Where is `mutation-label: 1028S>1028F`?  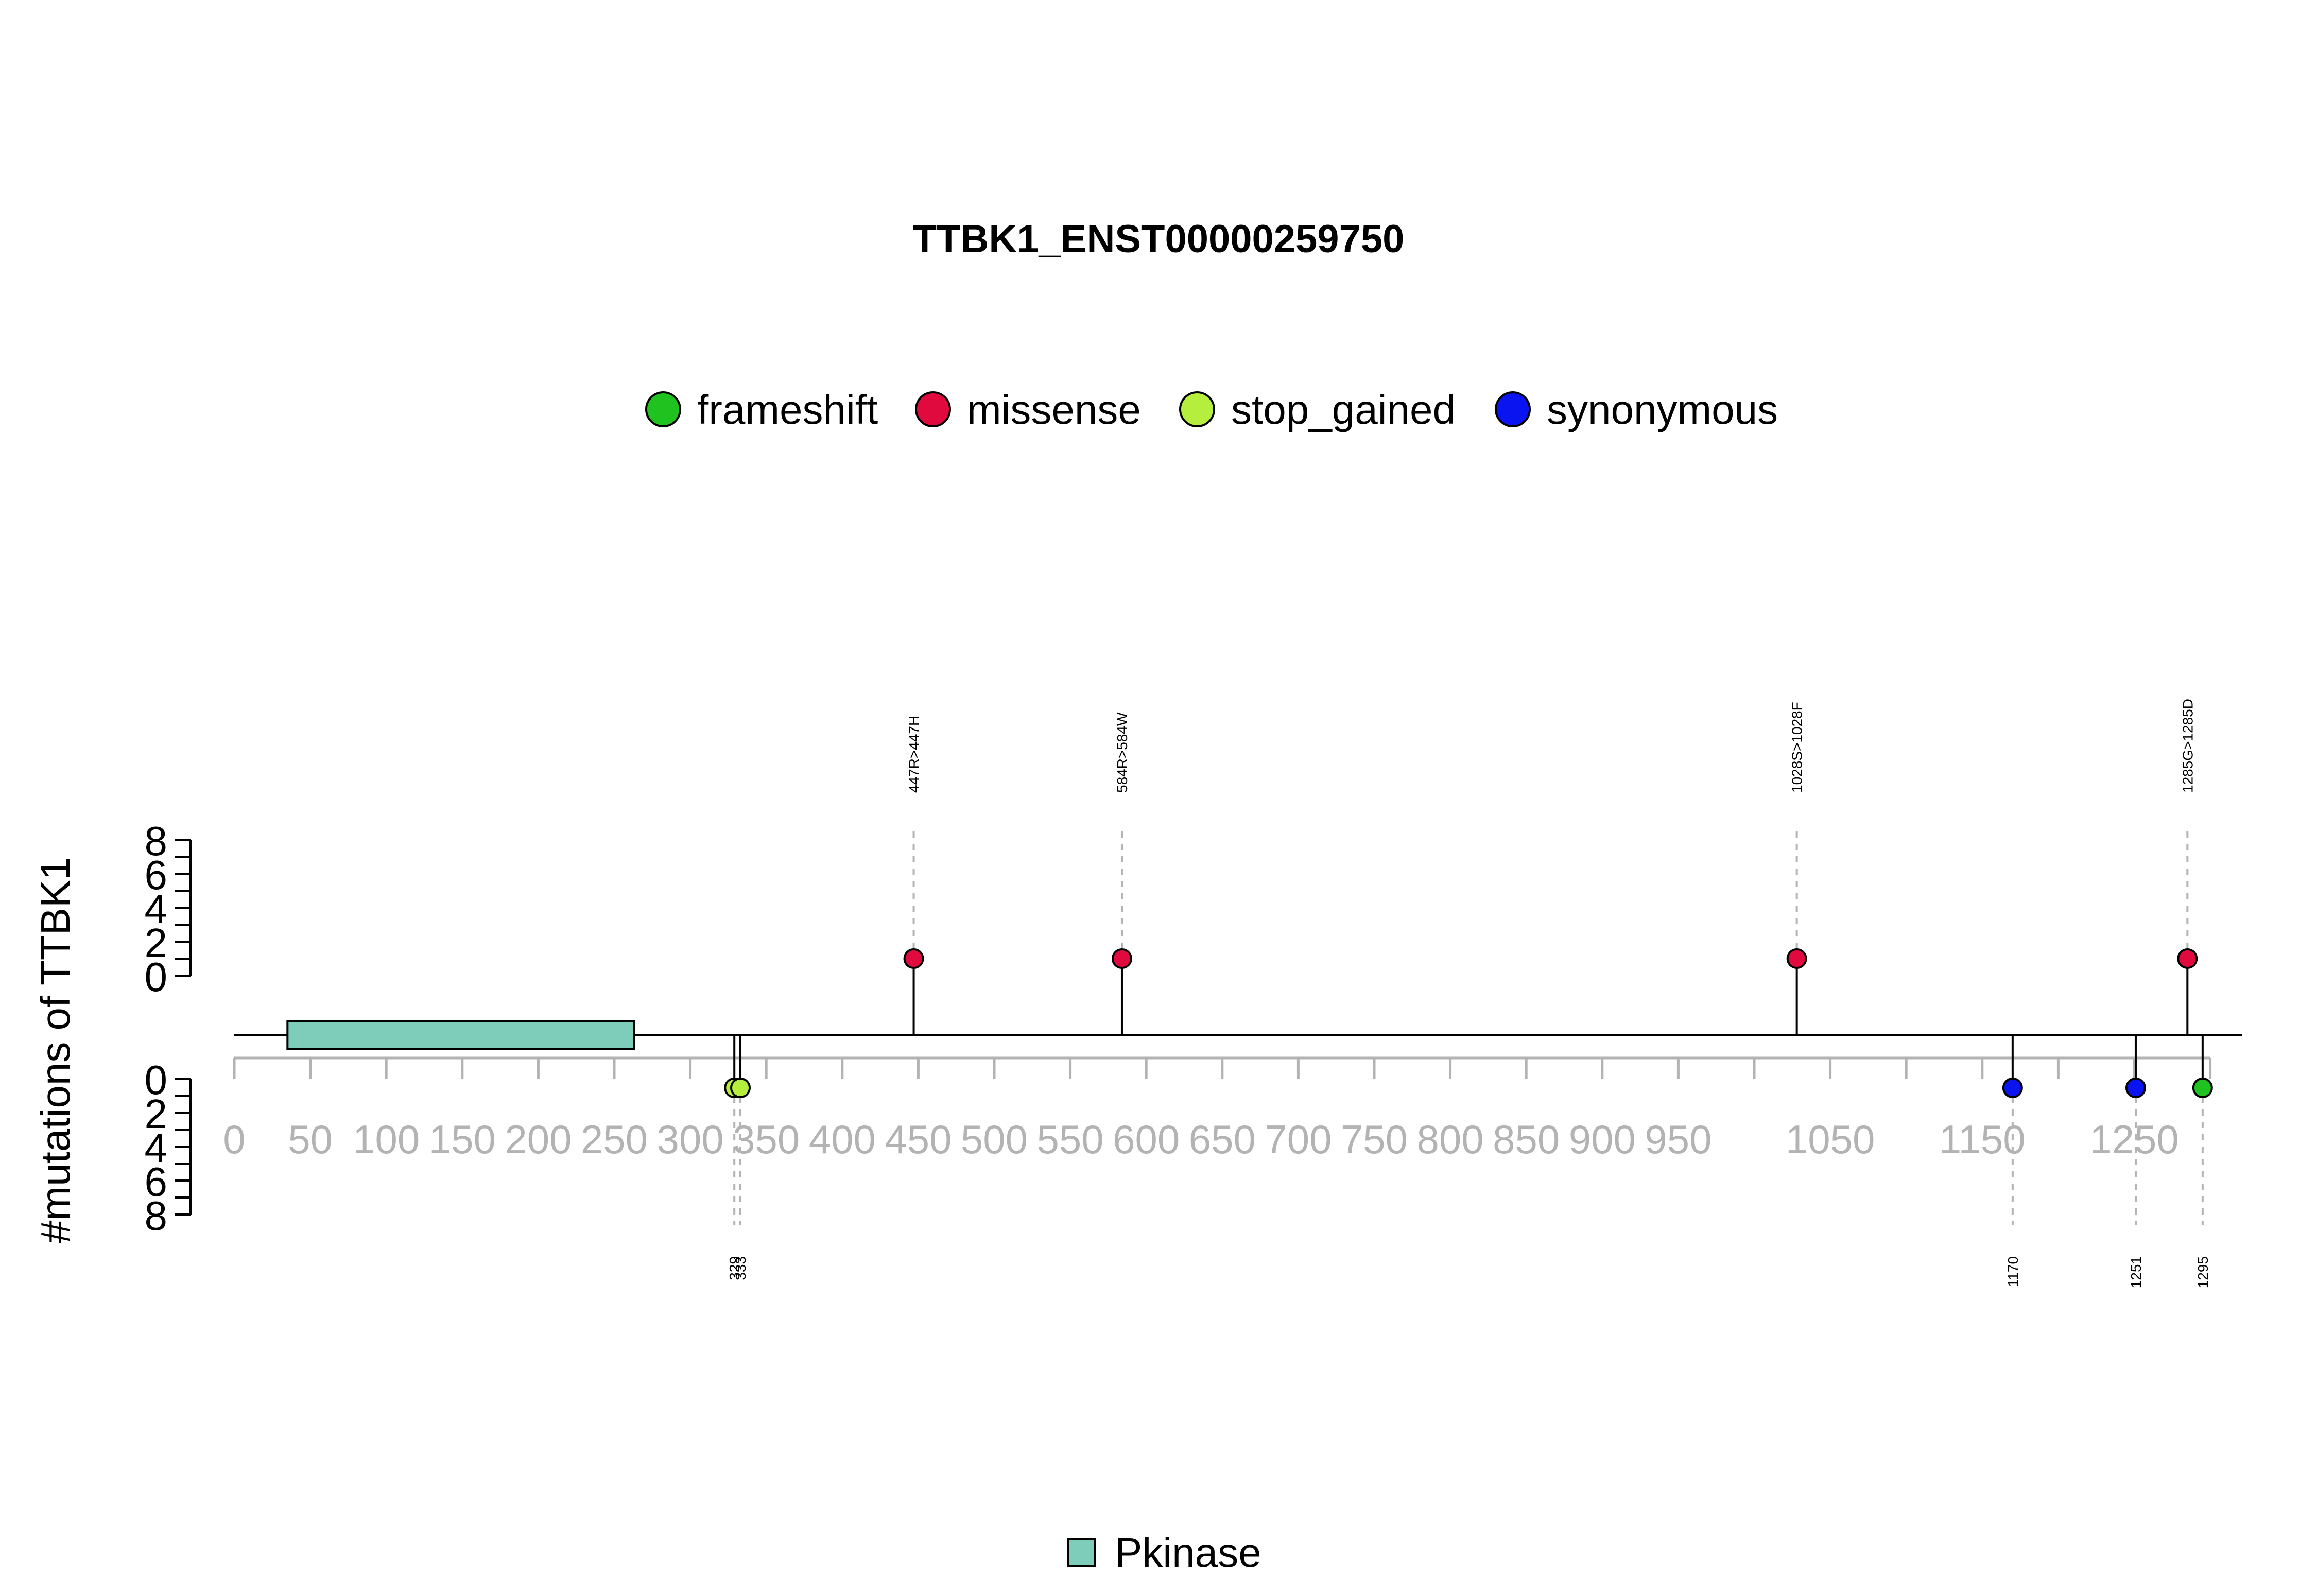 mutation-label: 1028S>1028F is located at coordinates (1797, 747).